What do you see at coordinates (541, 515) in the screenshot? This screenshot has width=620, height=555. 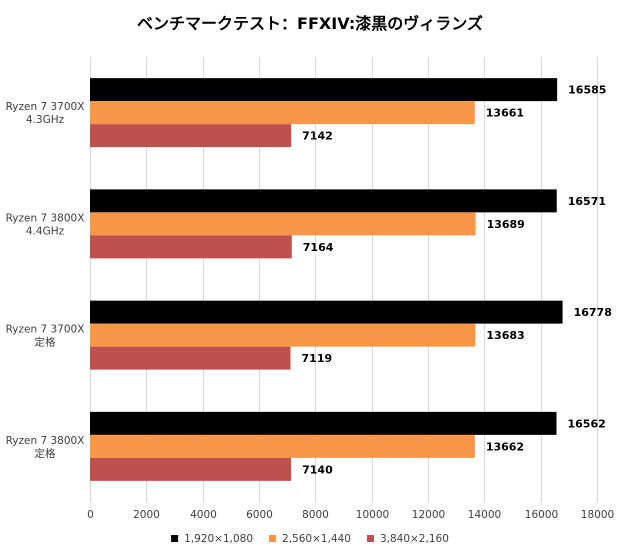 I see `x-tick-label: 16000` at bounding box center [541, 515].